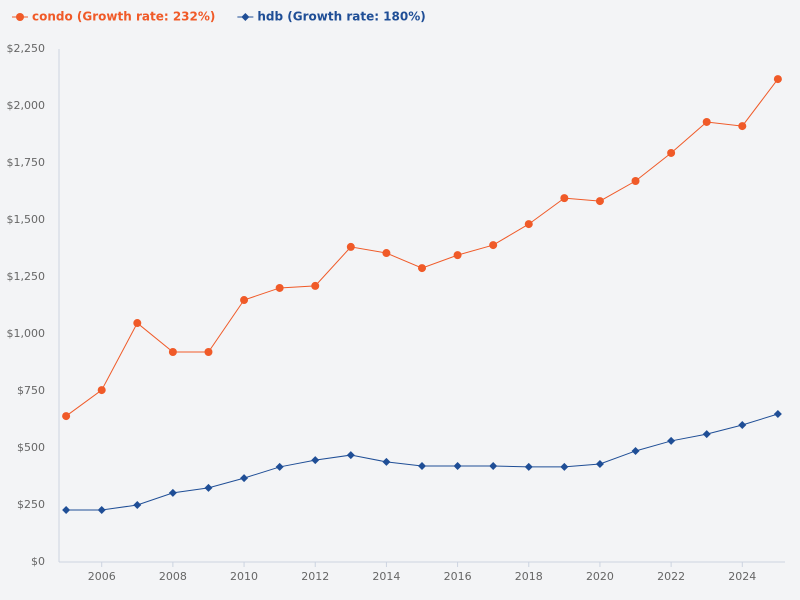  What do you see at coordinates (38, 561) in the screenshot?
I see `y-tick-label: $0` at bounding box center [38, 561].